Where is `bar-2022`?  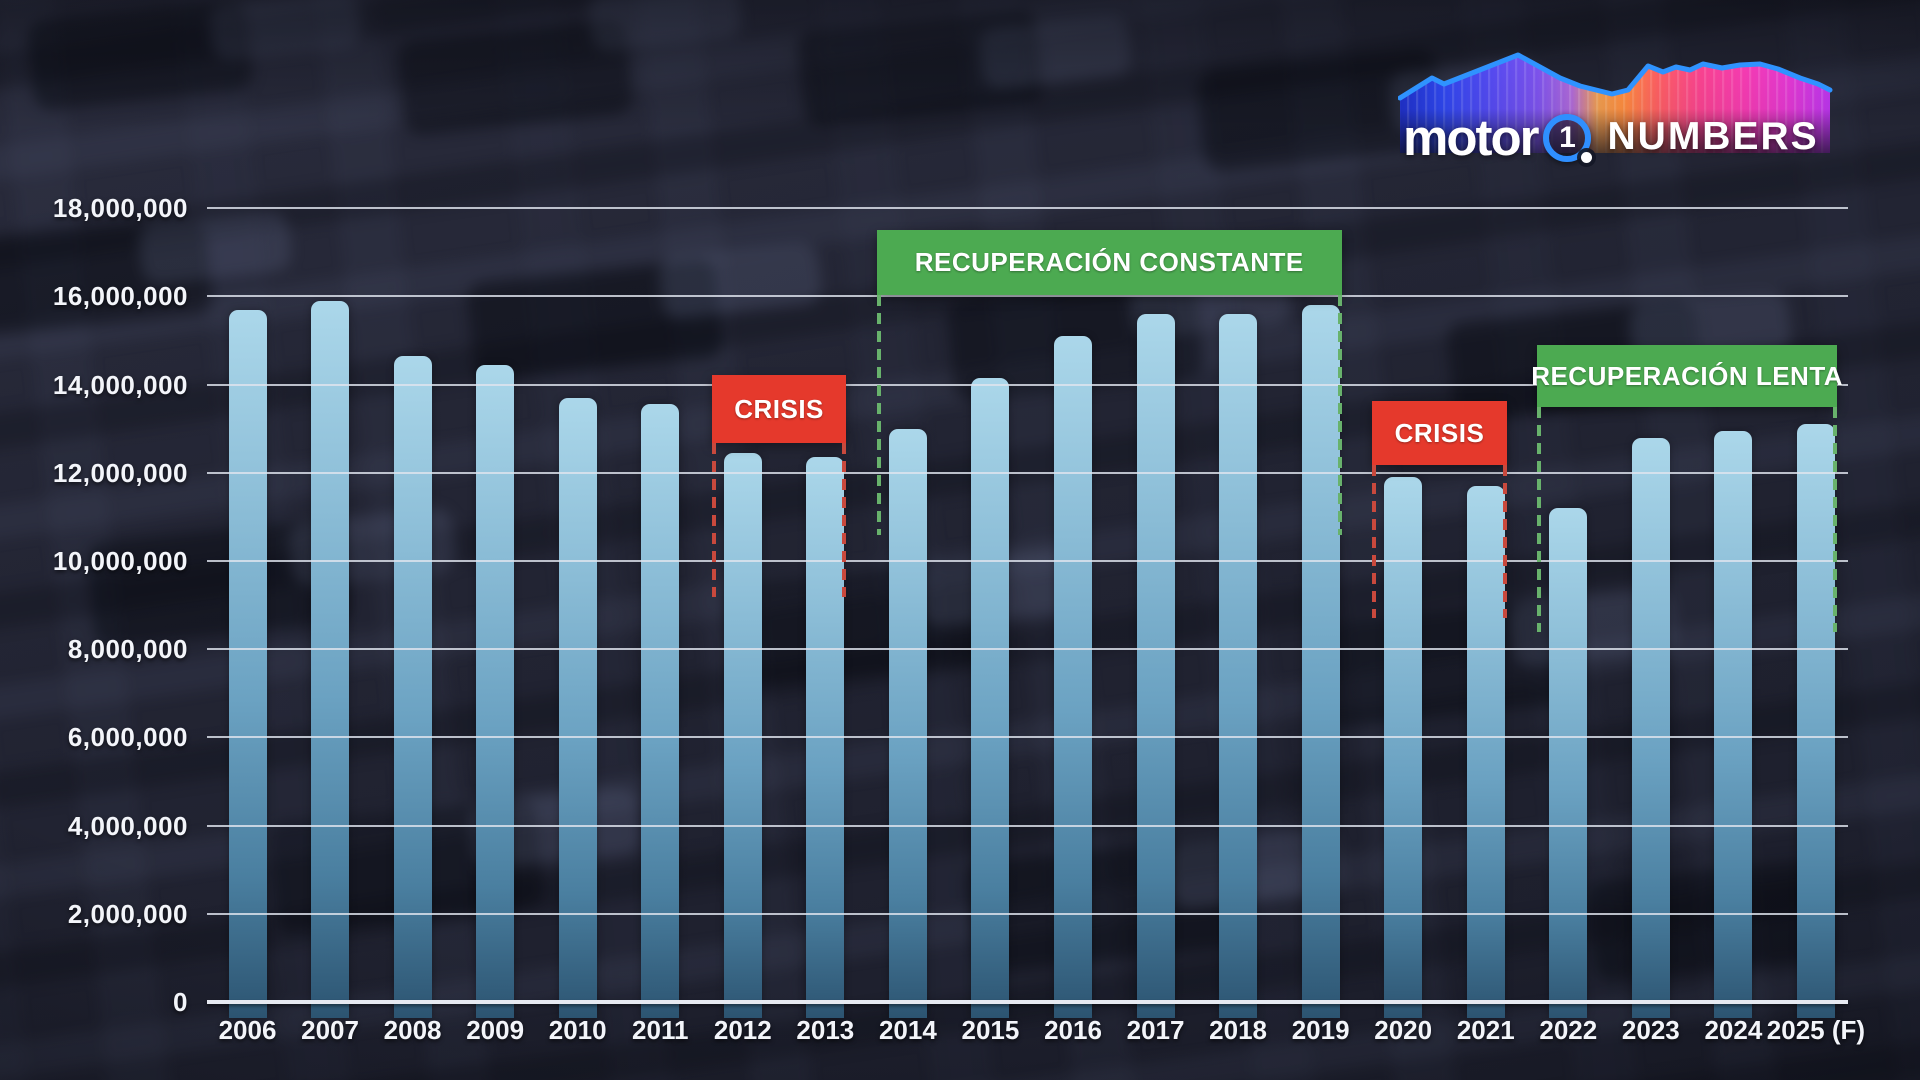
bar-2022 is located at coordinates (1568, 763).